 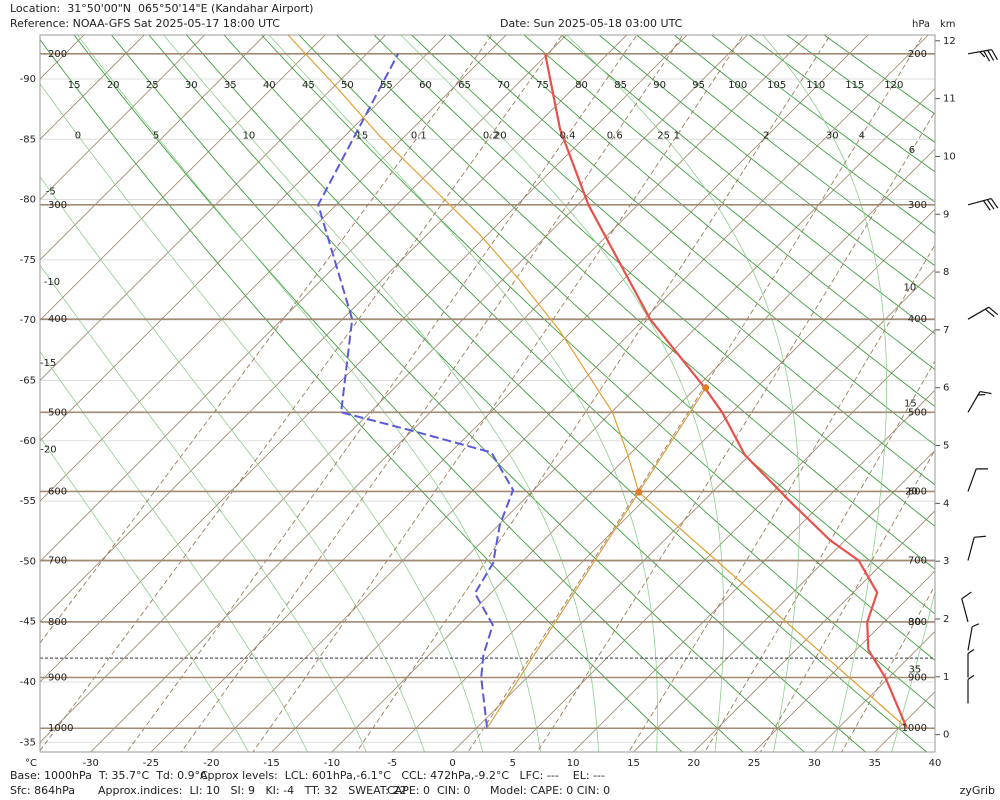 I want to click on y2-tick-label: 6, so click(x=946, y=388).